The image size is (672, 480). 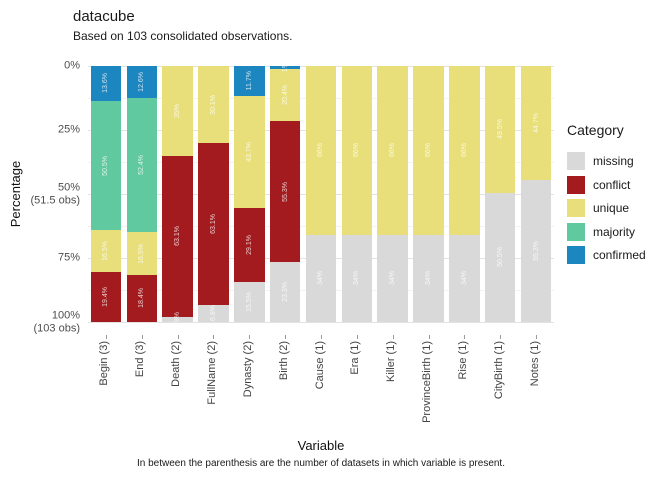 I want to click on bar-segment-confirmed: 12.6%, so click(x=141, y=82).